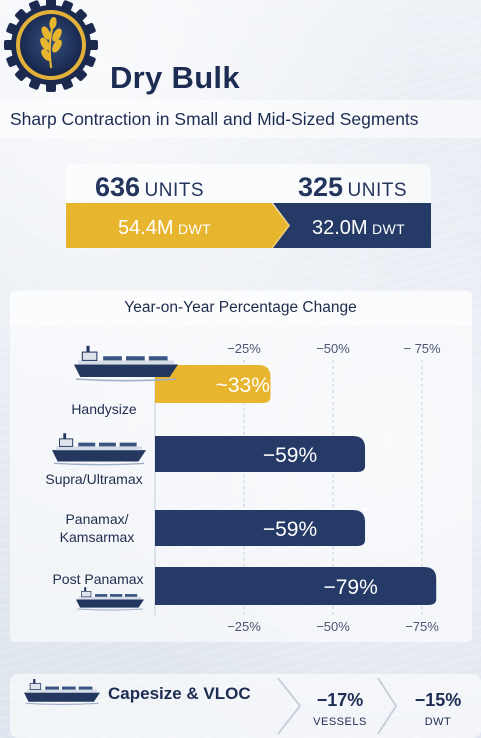 Image resolution: width=481 pixels, height=738 pixels. What do you see at coordinates (104, 409) in the screenshot?
I see `category-label-0: Handysize` at bounding box center [104, 409].